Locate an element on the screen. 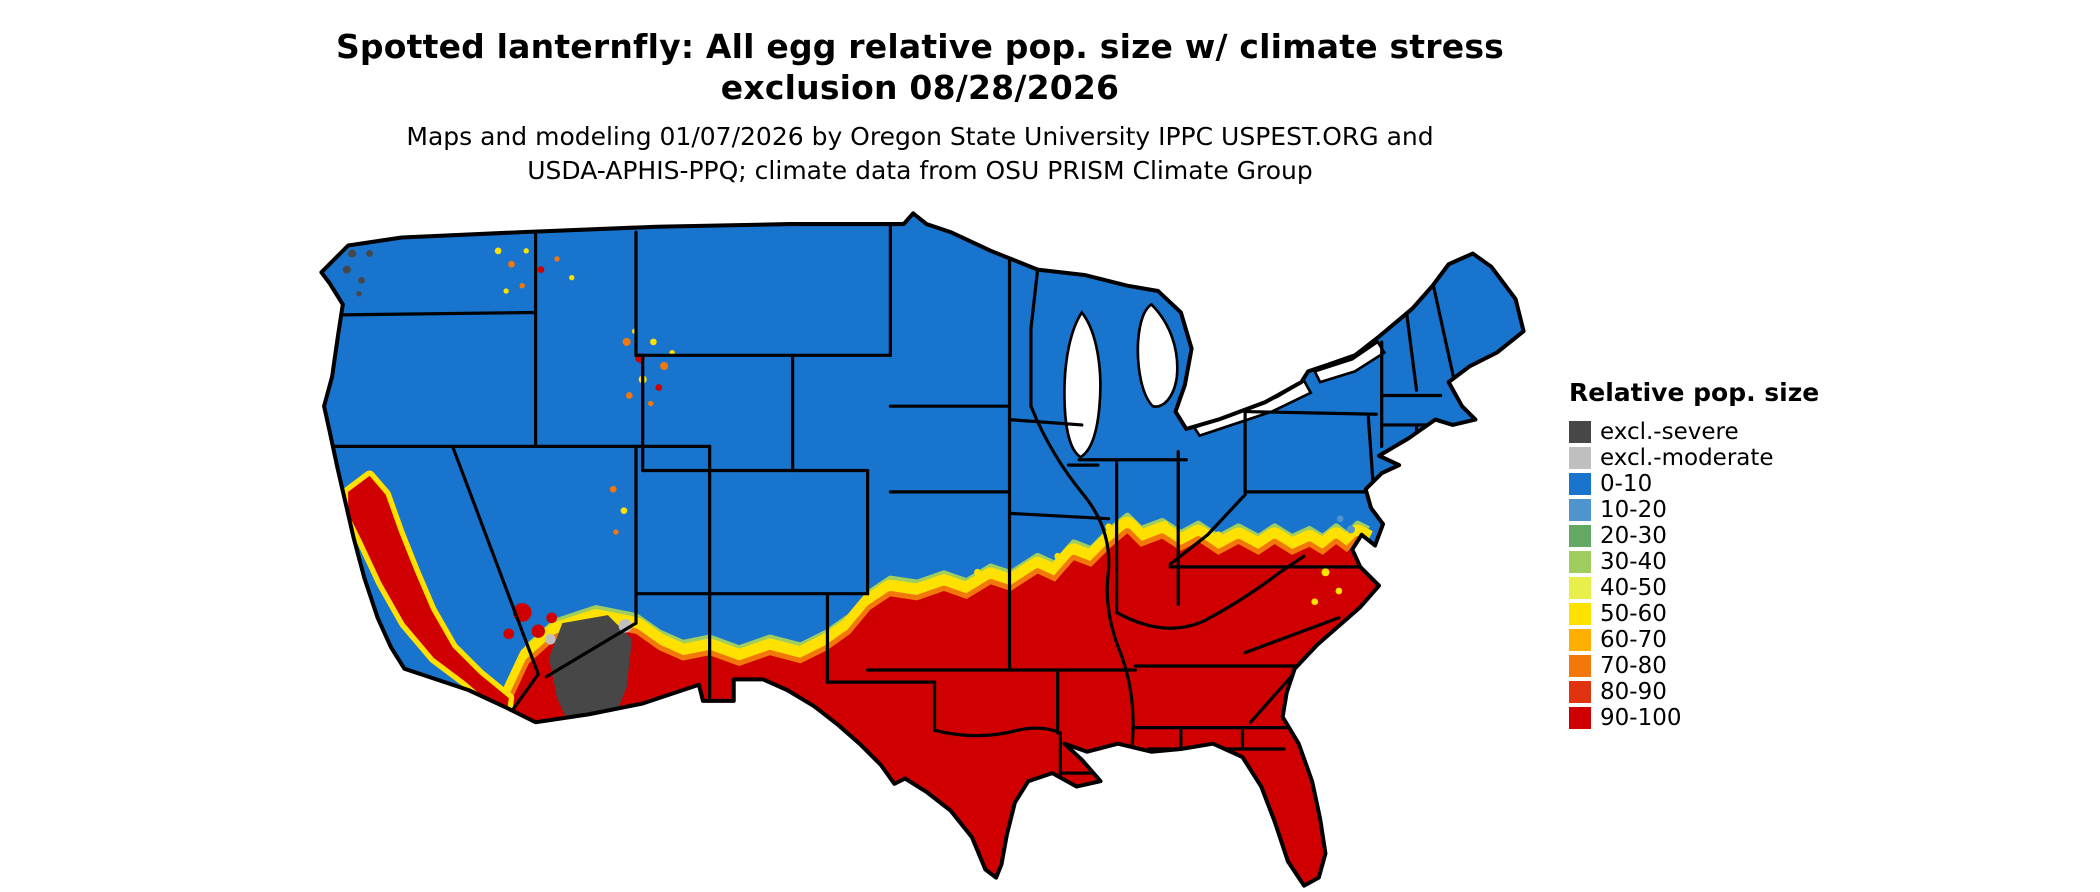 The image size is (2100, 892). exclusion-severe-region is located at coordinates (590, 677).